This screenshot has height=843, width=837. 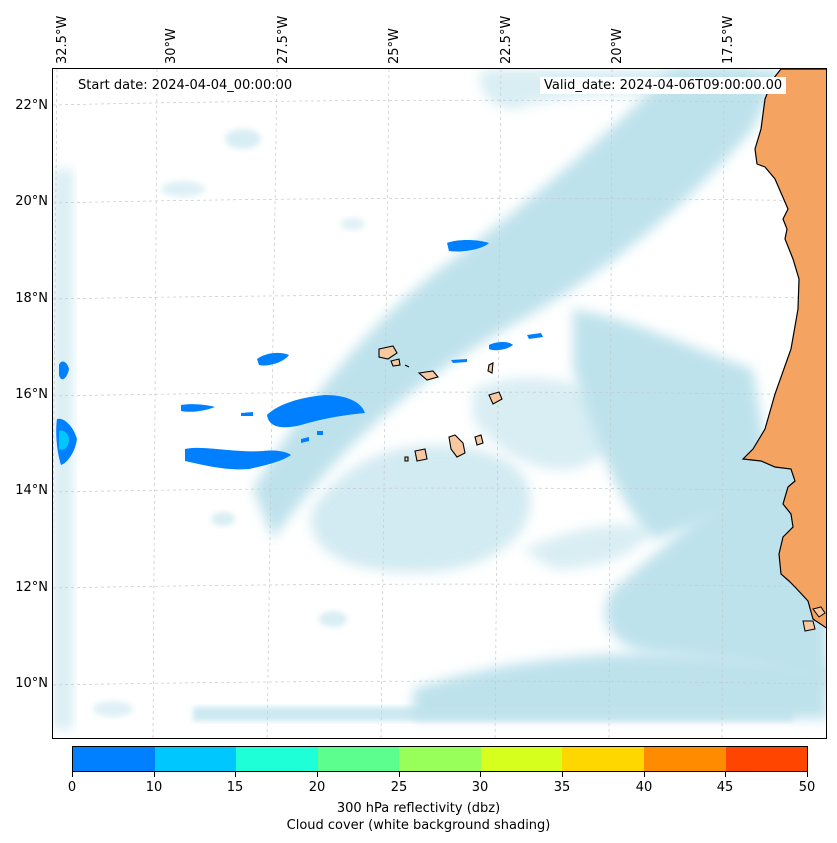 I want to click on colorbar-tick-label: 45, so click(x=725, y=787).